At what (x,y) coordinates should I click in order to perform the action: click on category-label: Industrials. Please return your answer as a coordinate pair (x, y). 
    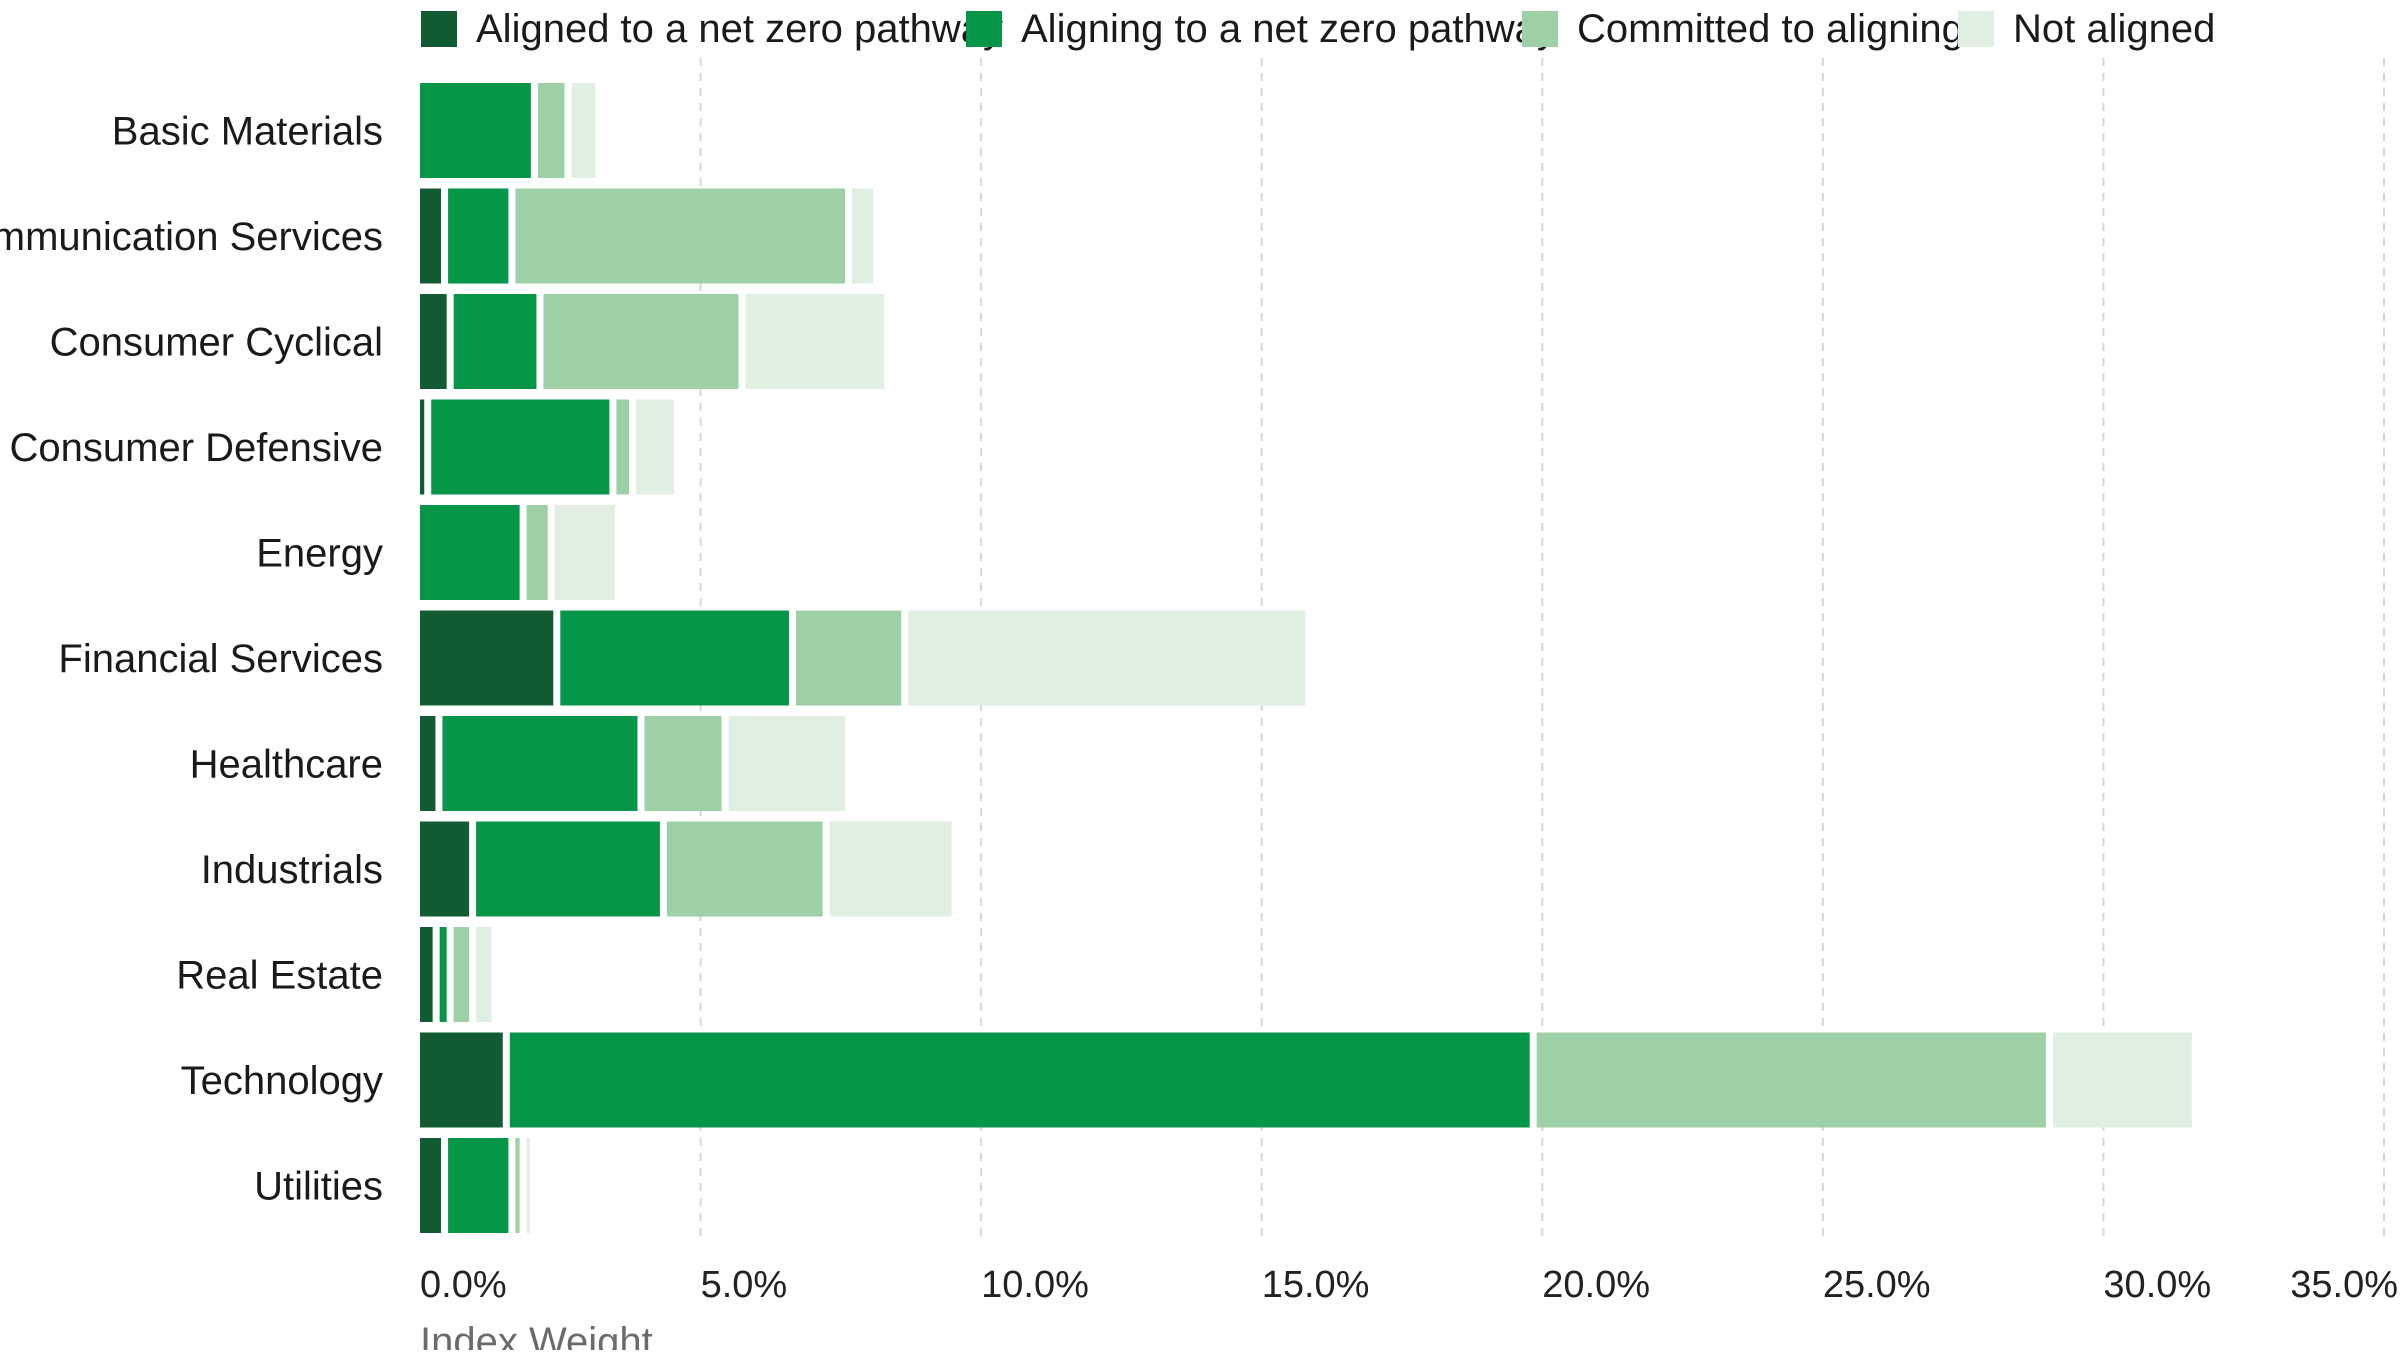
    Looking at the image, I should click on (292, 870).